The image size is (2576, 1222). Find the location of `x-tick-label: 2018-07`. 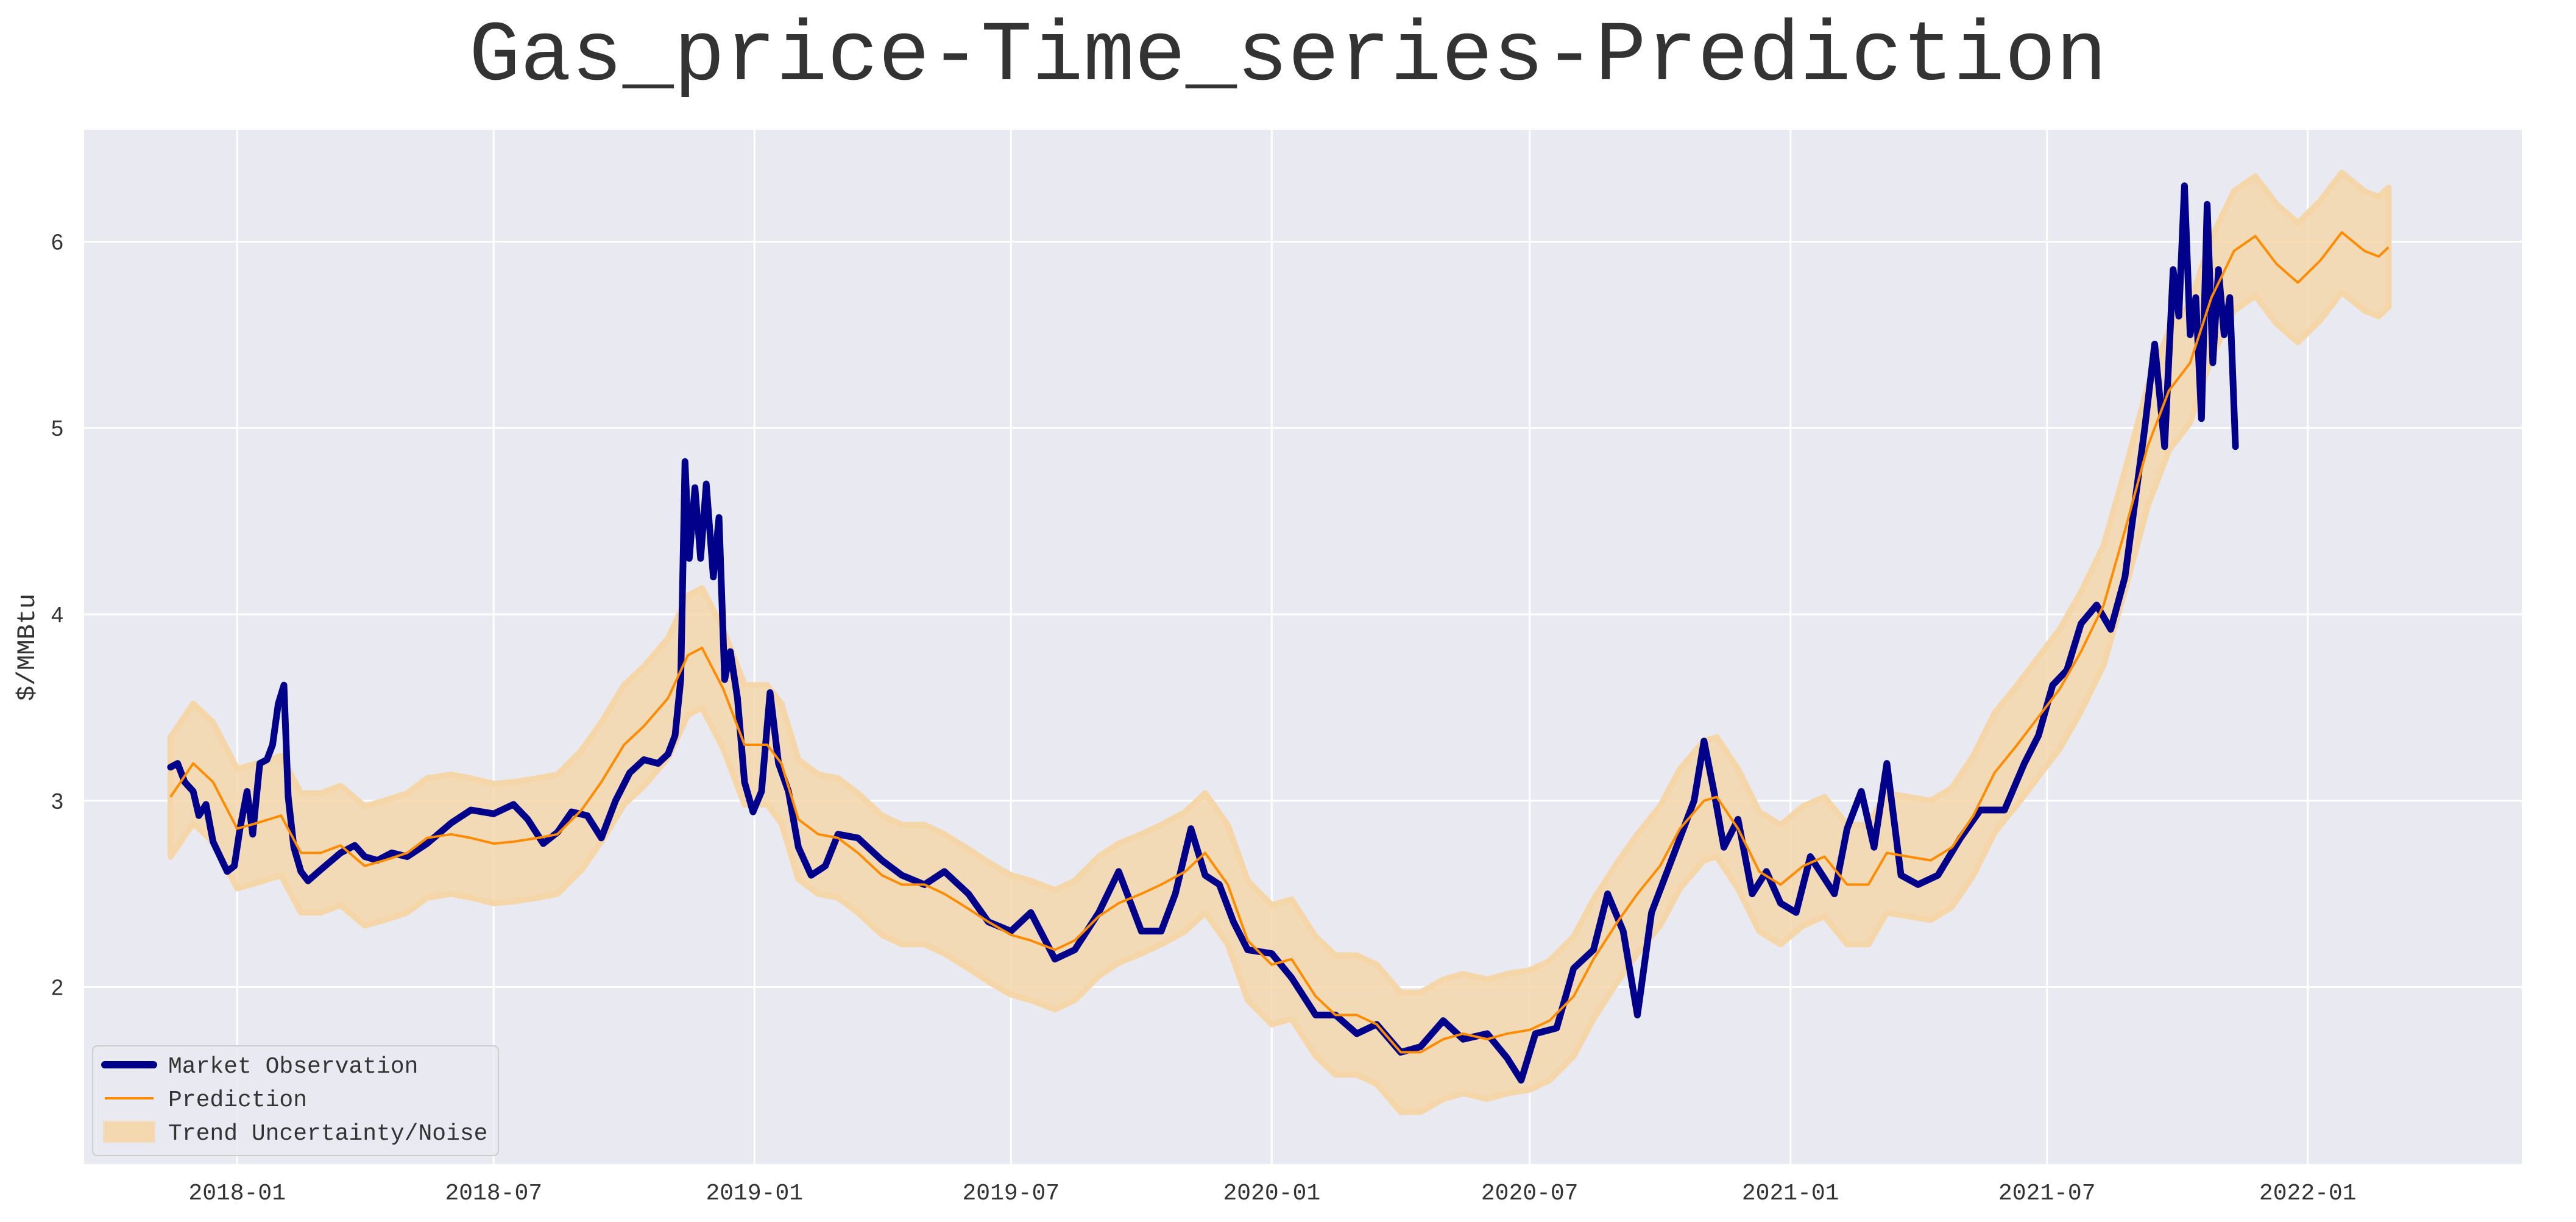

x-tick-label: 2018-07 is located at coordinates (493, 1194).